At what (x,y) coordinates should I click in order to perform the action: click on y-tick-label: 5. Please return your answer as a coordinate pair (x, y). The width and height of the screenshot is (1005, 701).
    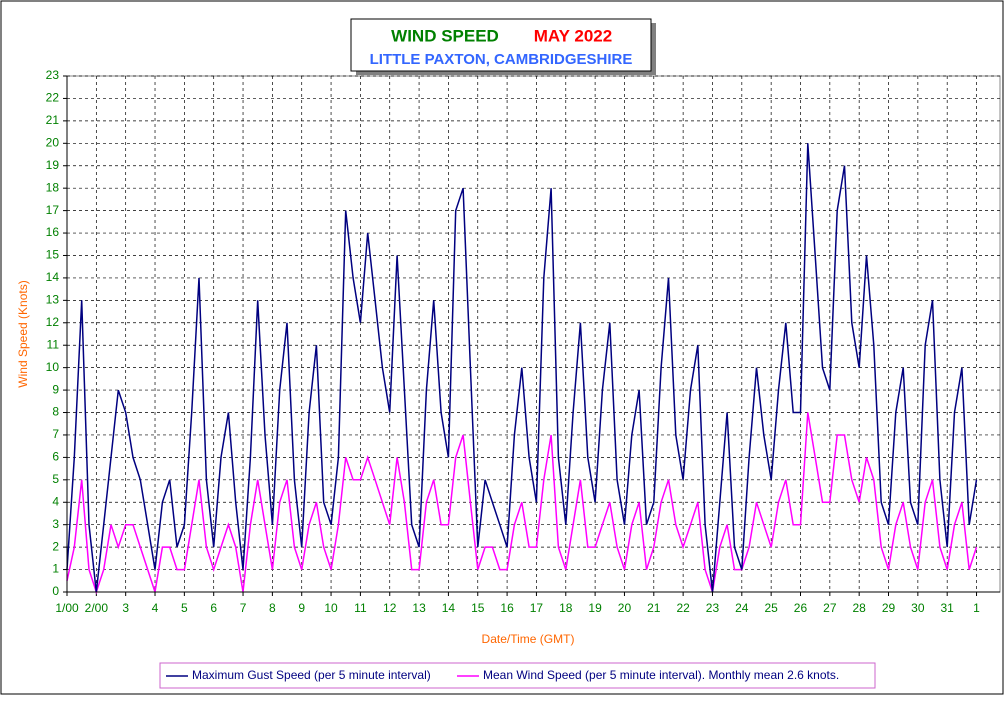
    Looking at the image, I should click on (55, 479).